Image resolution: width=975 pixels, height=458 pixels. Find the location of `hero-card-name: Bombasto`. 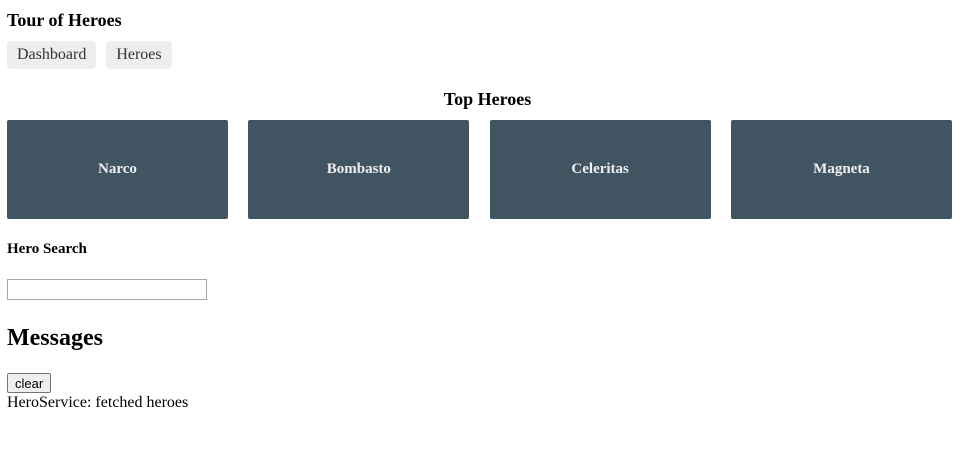

hero-card-name: Bombasto is located at coordinates (358, 169).